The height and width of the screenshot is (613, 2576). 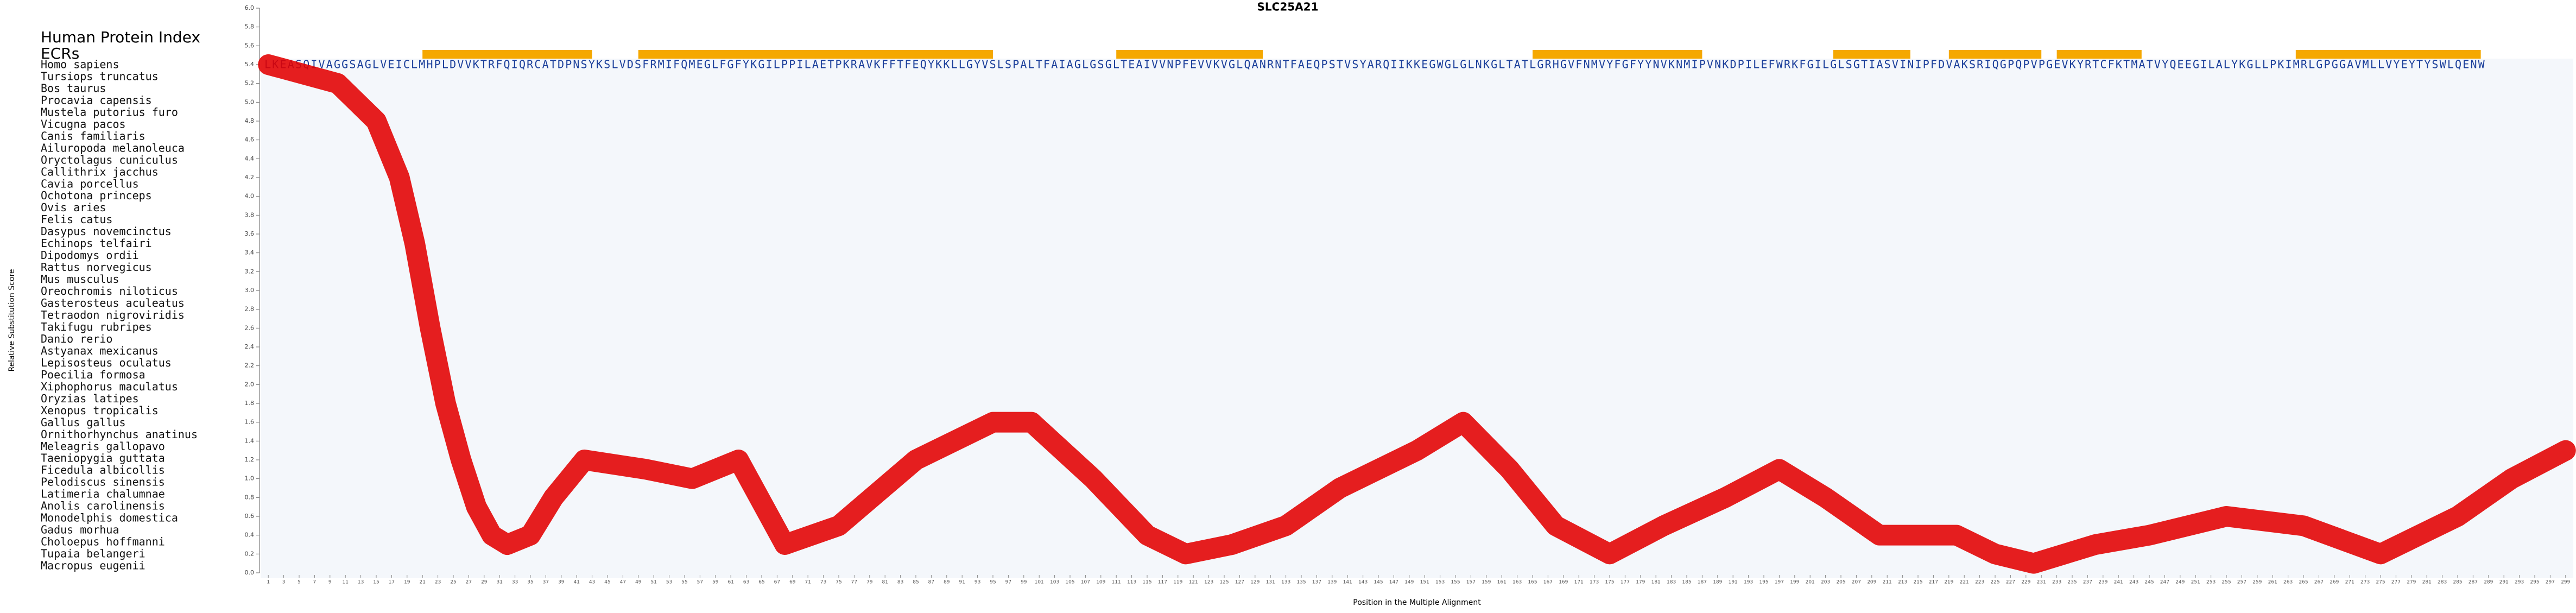 What do you see at coordinates (2380, 582) in the screenshot?
I see `x-tick-label: 275` at bounding box center [2380, 582].